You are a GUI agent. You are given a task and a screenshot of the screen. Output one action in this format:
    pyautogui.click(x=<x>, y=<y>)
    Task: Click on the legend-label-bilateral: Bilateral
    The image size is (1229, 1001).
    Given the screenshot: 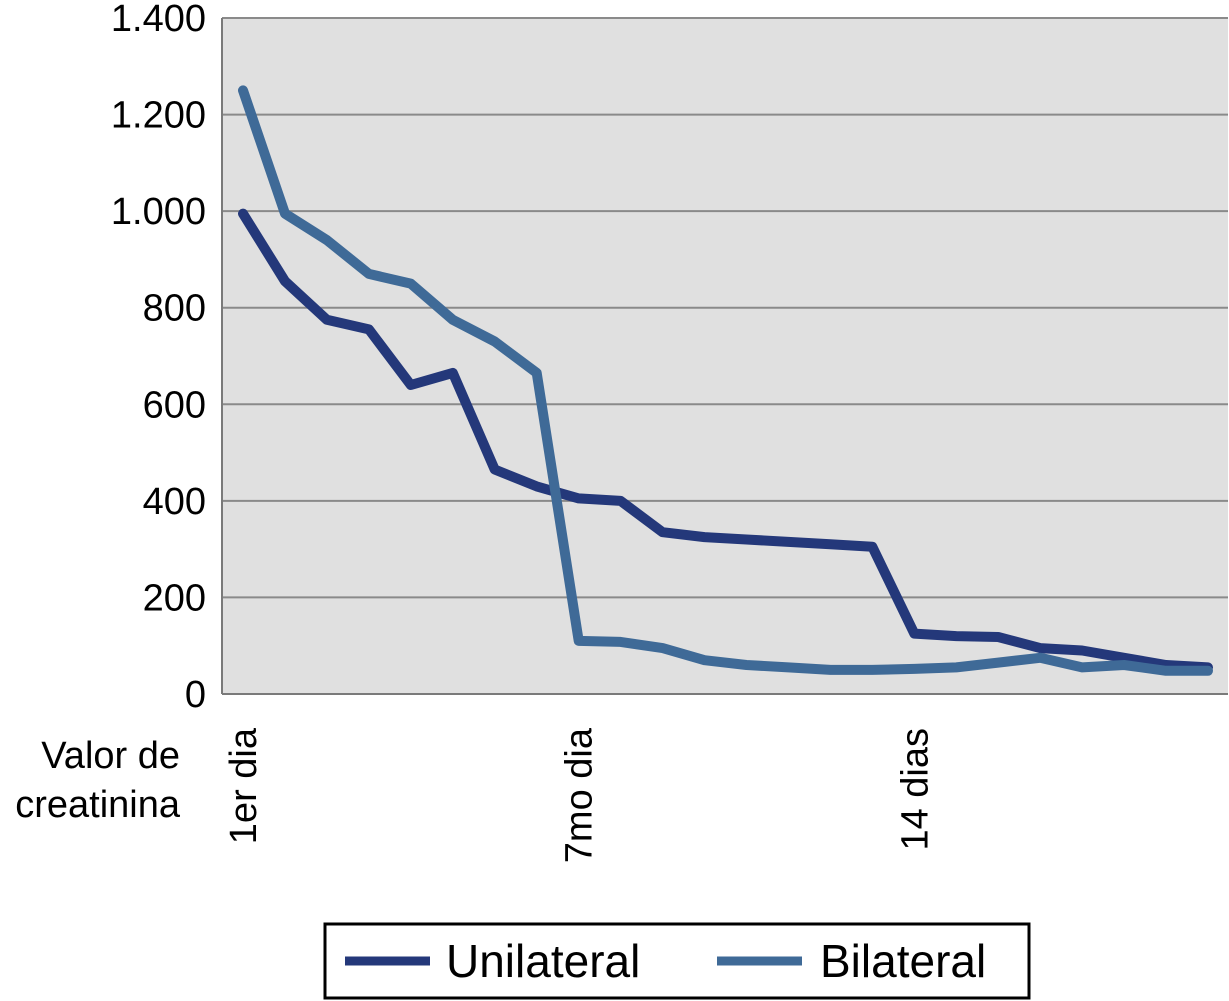 What is the action you would take?
    pyautogui.click(x=903, y=961)
    